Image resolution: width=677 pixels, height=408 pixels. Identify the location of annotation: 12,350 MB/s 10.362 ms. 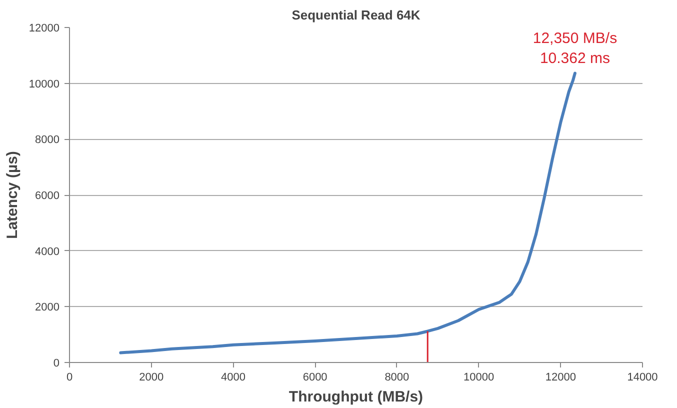
(575, 49).